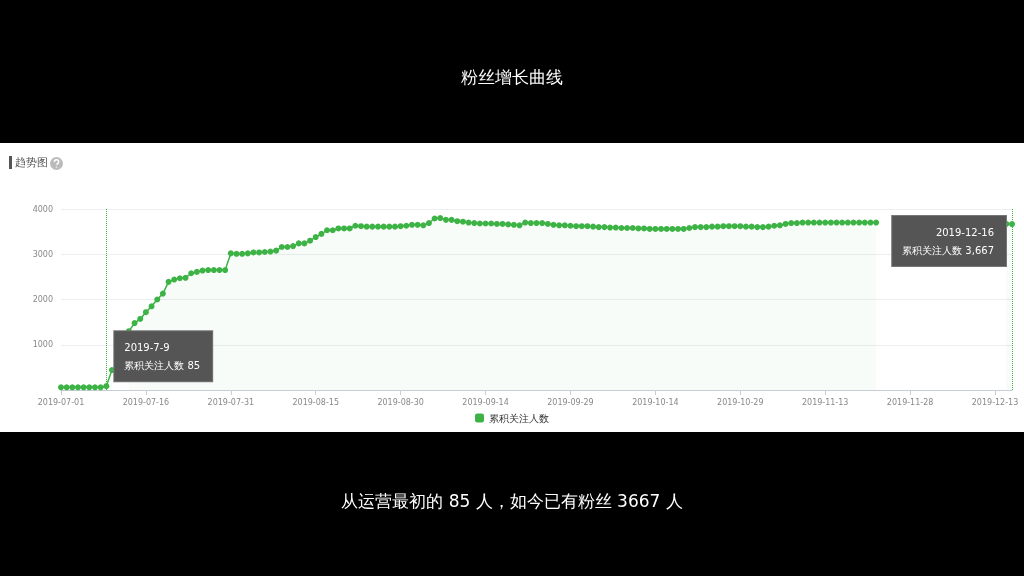 This screenshot has height=576, width=1024. I want to click on y-tick-label: 1000, so click(42, 345).